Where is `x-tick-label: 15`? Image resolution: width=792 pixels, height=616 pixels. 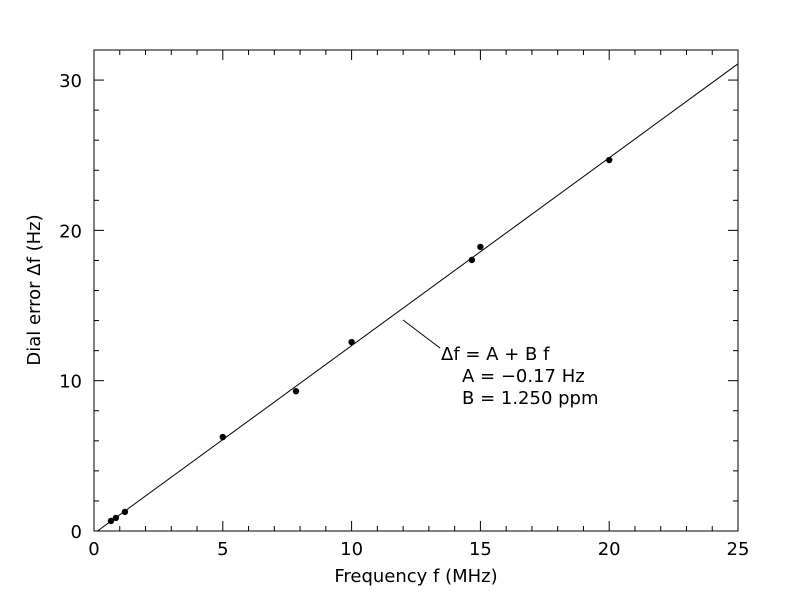 x-tick-label: 15 is located at coordinates (480, 549).